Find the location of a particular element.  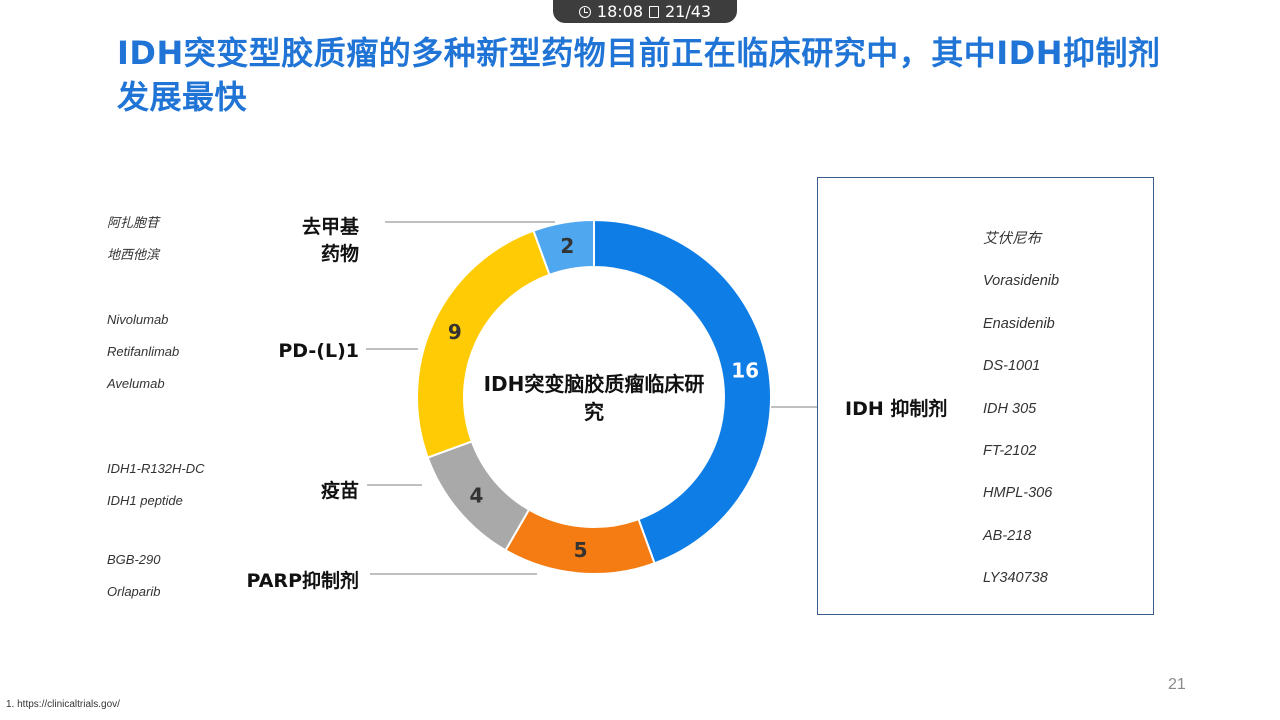

drug-item: IDH 305 is located at coordinates (1010, 408).